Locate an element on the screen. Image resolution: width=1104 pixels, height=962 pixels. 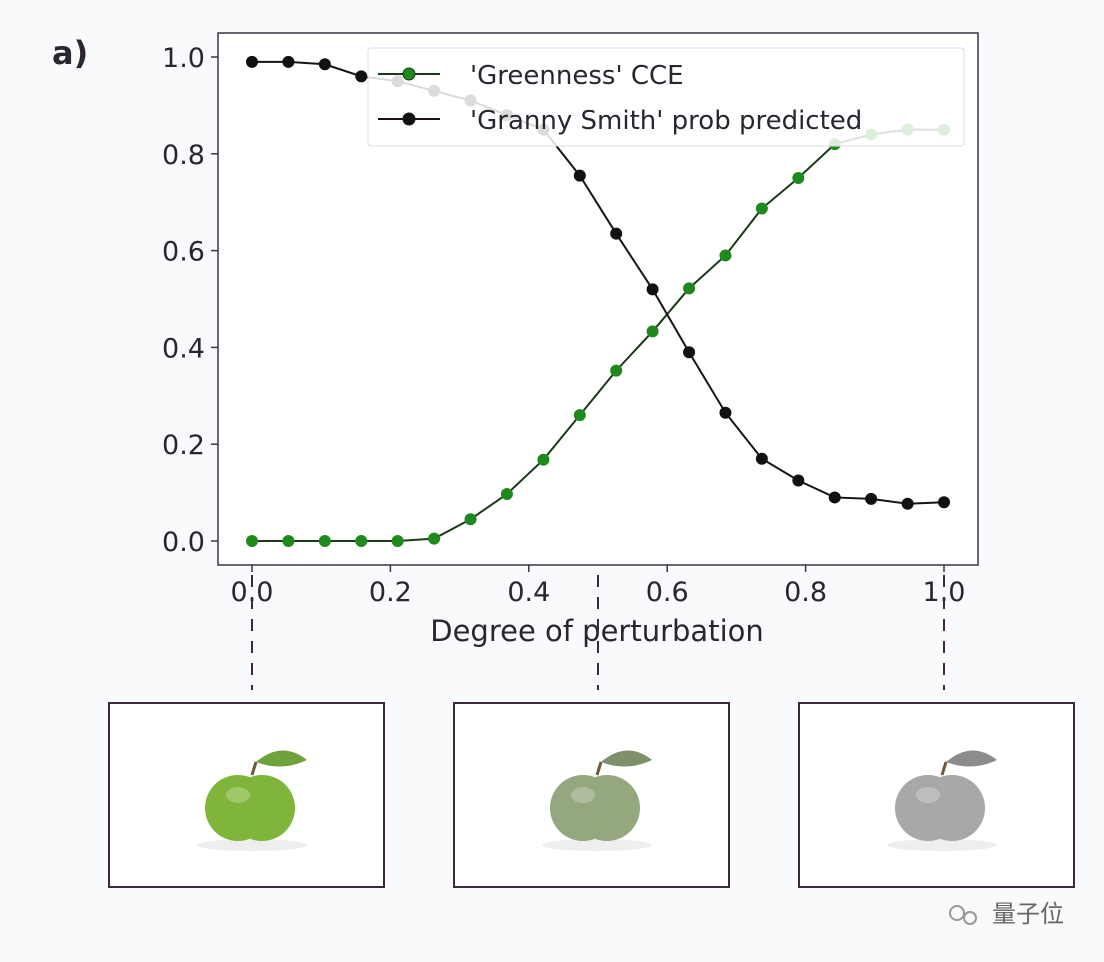
legend-label-granny-smith: 'Granny Smith' prob predicted is located at coordinates (666, 121).